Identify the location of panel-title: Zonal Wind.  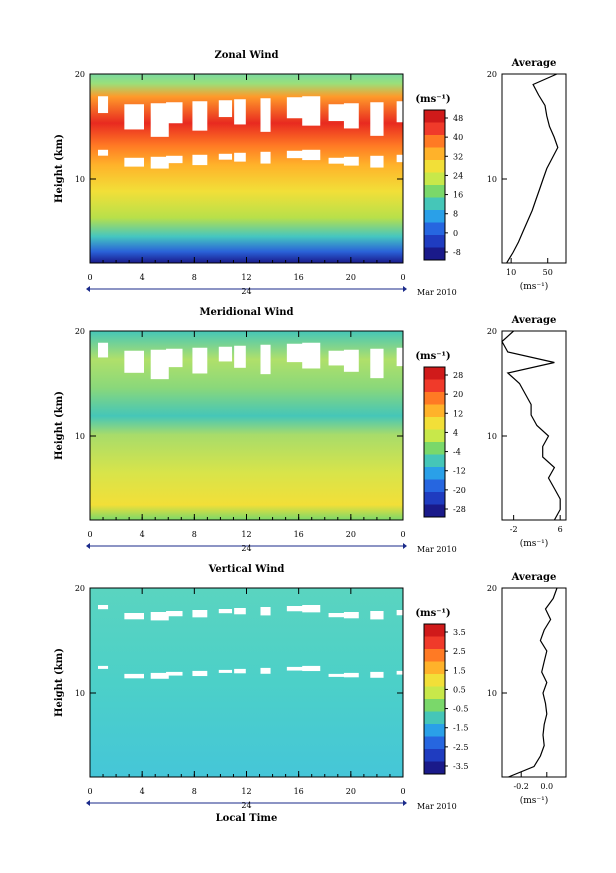
(246, 55).